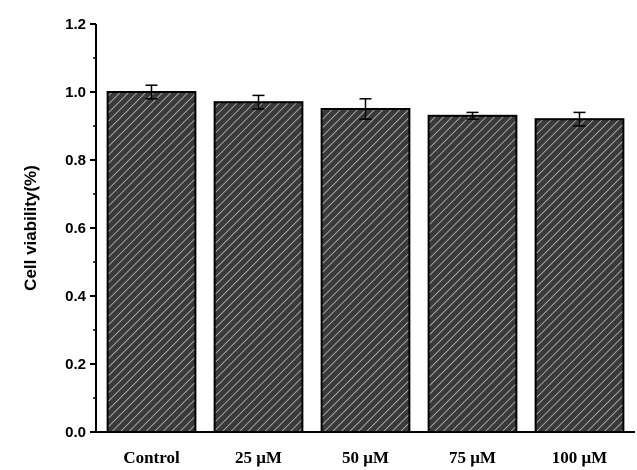 The image size is (637, 470). What do you see at coordinates (75, 432) in the screenshot?
I see `y-tick-label: 0.0` at bounding box center [75, 432].